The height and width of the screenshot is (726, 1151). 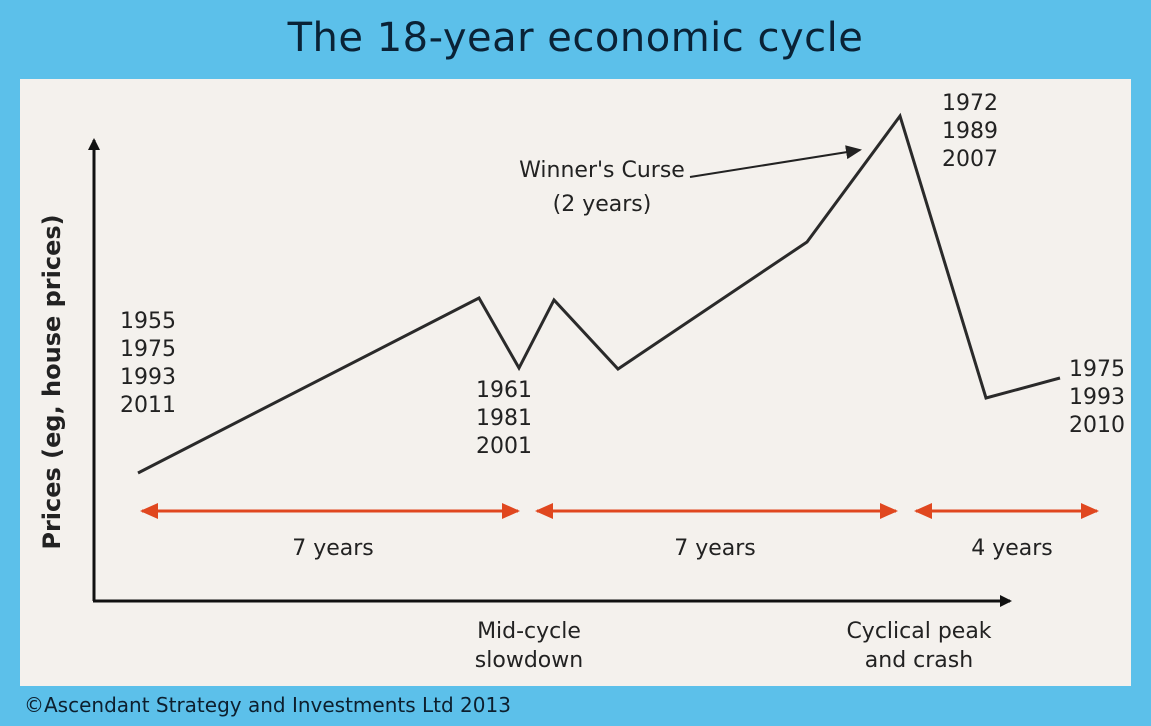 What do you see at coordinates (148, 363) in the screenshot?
I see `start-years: 1955 1975 1993 2011` at bounding box center [148, 363].